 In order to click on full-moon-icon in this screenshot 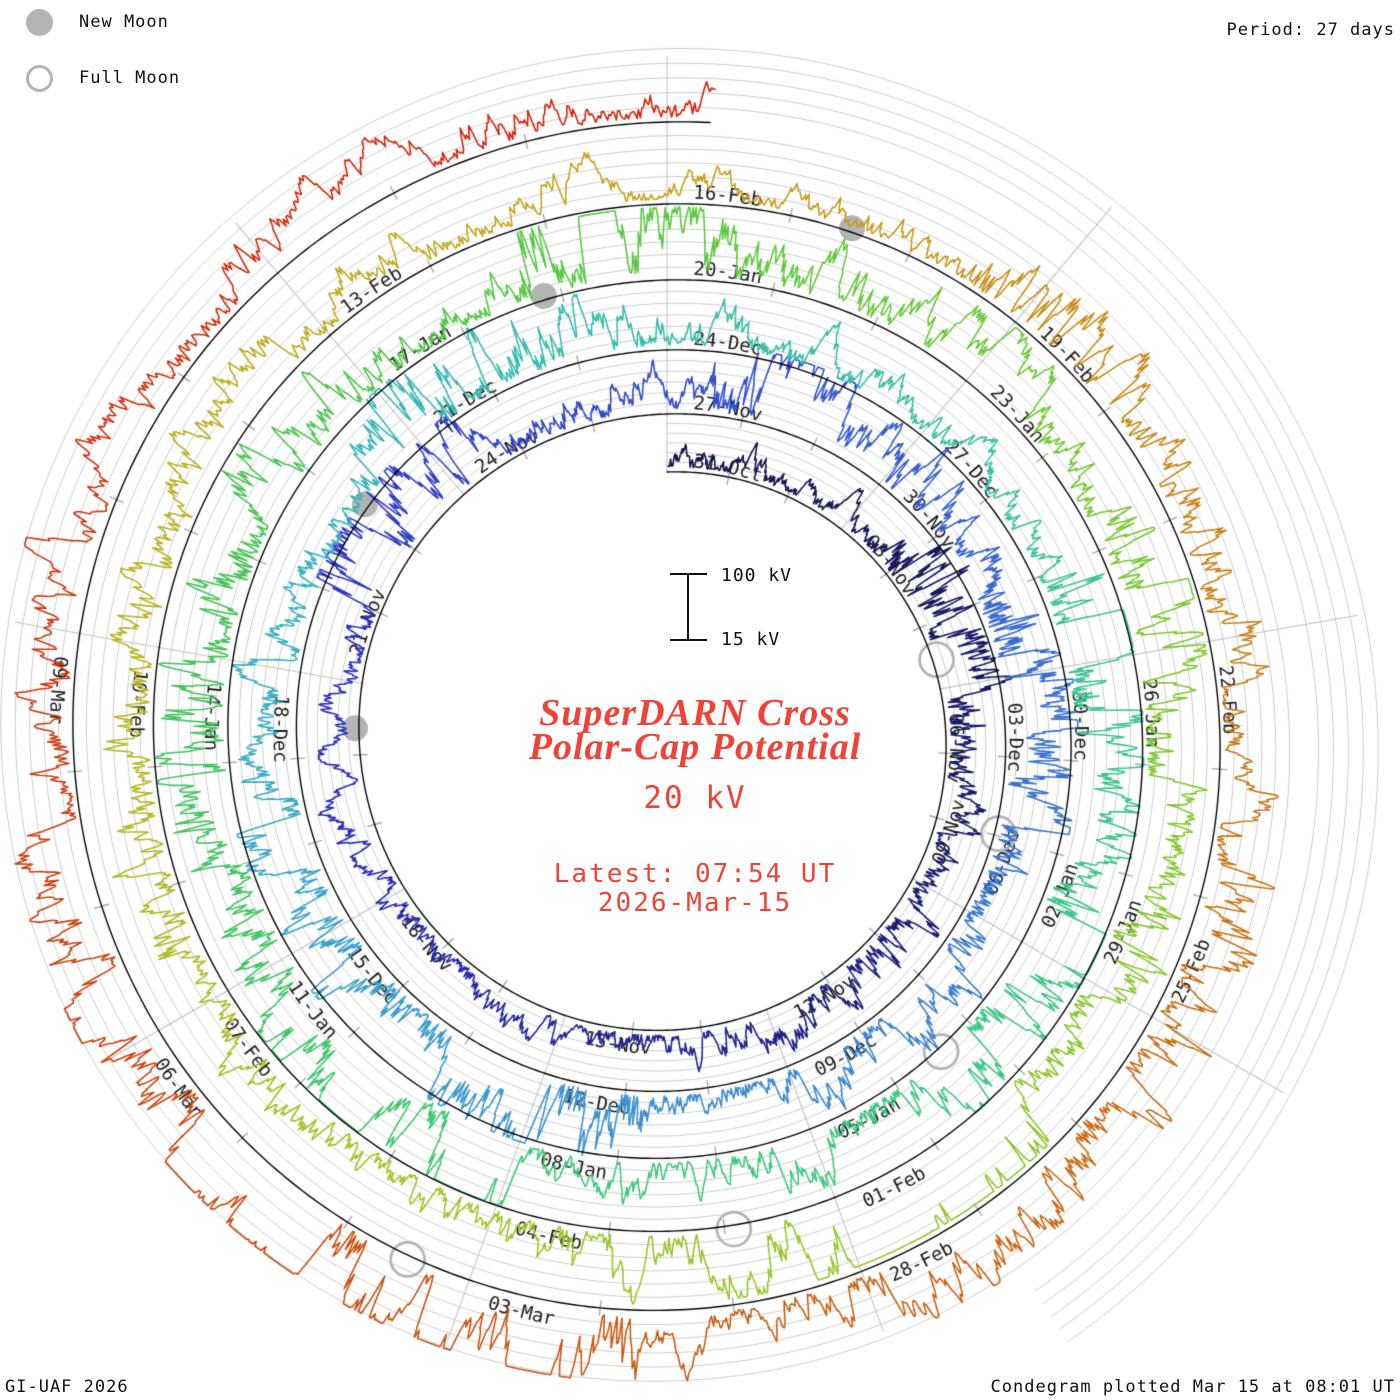, I will do `click(39, 78)`.